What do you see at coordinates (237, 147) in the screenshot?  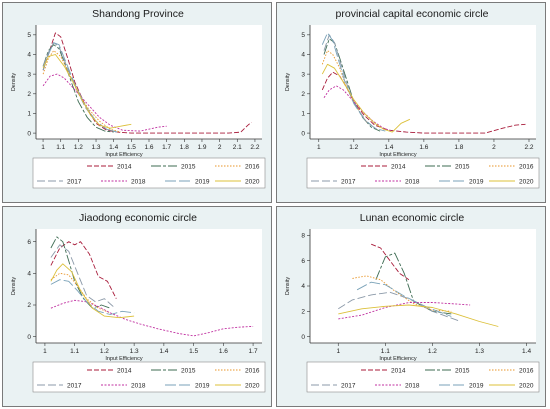 I see `x-tick-label: 2.1` at bounding box center [237, 147].